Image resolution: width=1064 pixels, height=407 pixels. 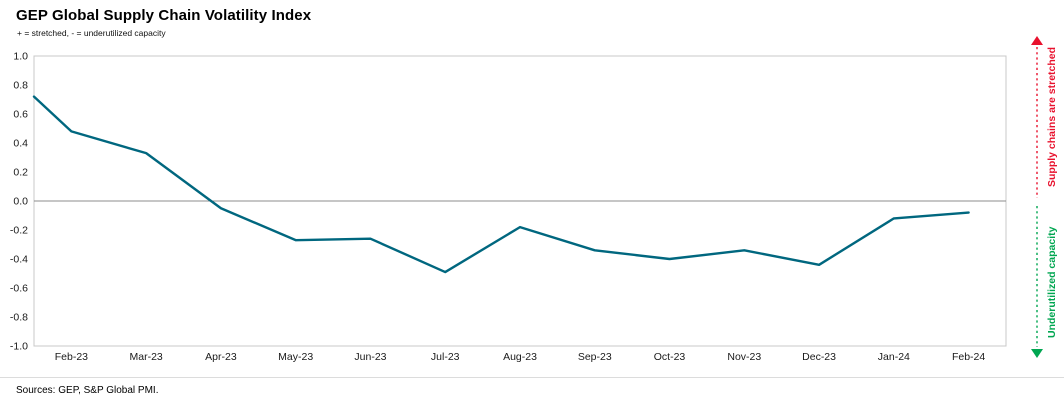 What do you see at coordinates (20, 86) in the screenshot?
I see `y-tick-label: 0.8` at bounding box center [20, 86].